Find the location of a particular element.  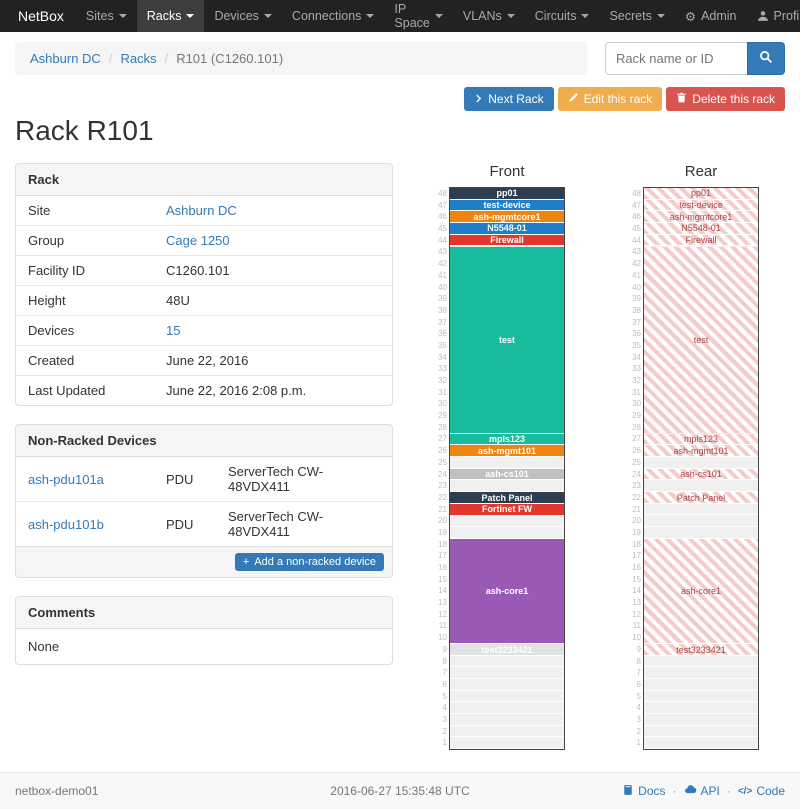

front-device-mpls123: mpls123 is located at coordinates (507, 439).